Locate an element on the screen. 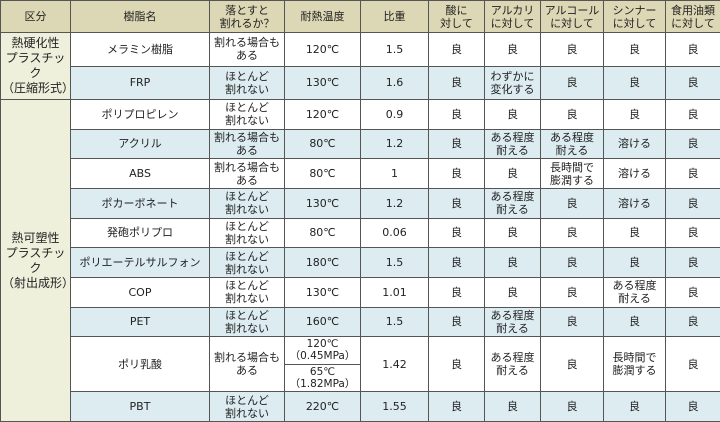 Image resolution: width=720 pixels, height=422 pixels. table-row: ABS 割れる場合も ある 80℃ 1 良良長時間で 膨潤する 溶ける良 is located at coordinates (360, 173).